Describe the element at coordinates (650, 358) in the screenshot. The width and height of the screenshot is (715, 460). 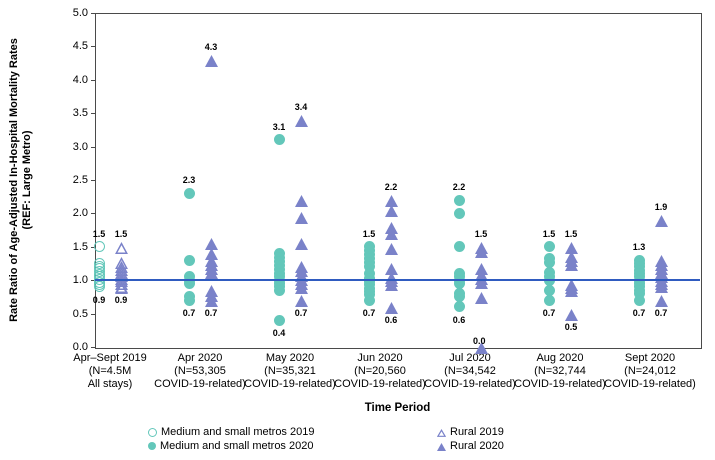
I see `x-category-label-line: Sept 2020` at that location.